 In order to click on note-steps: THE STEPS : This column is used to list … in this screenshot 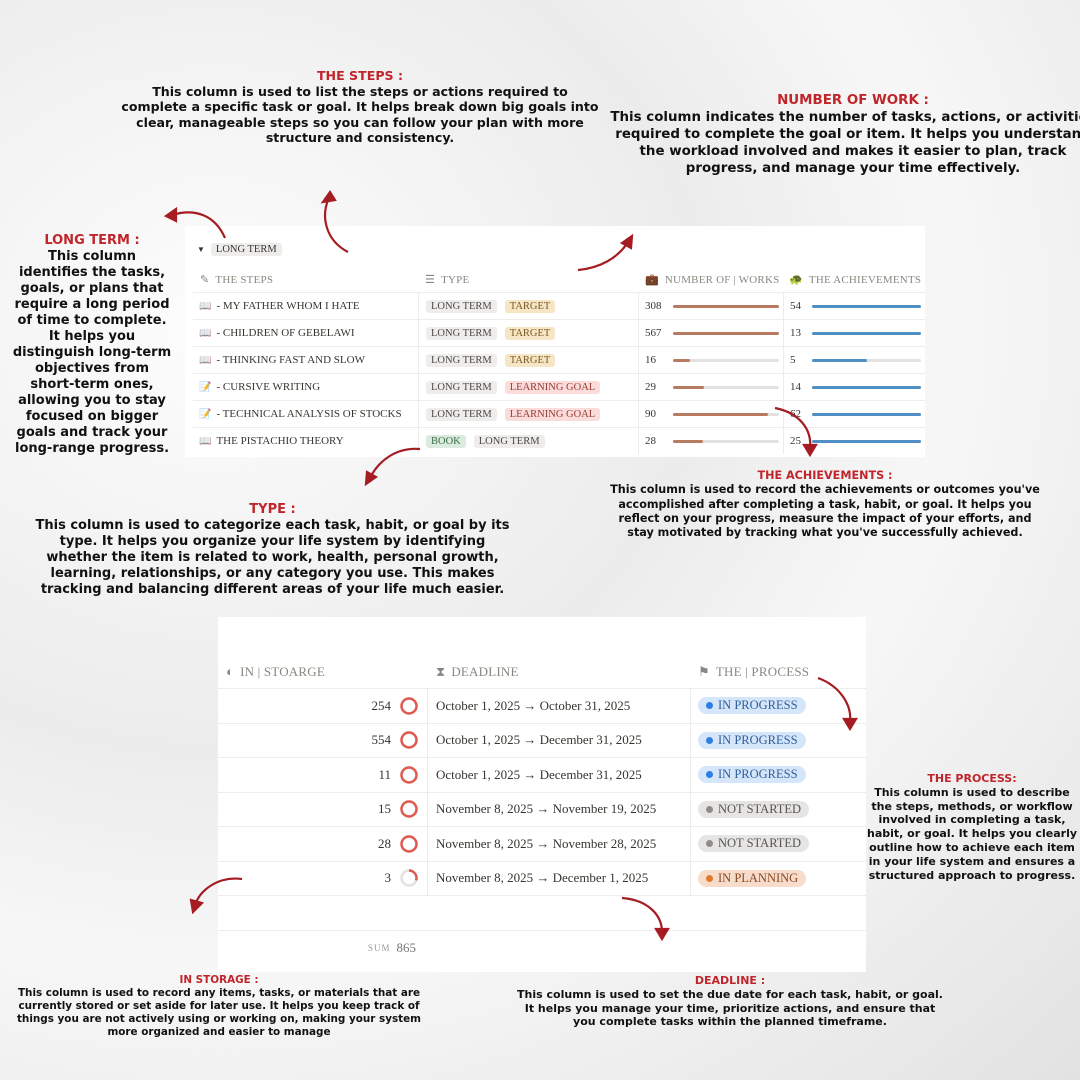, I will do `click(360, 107)`.